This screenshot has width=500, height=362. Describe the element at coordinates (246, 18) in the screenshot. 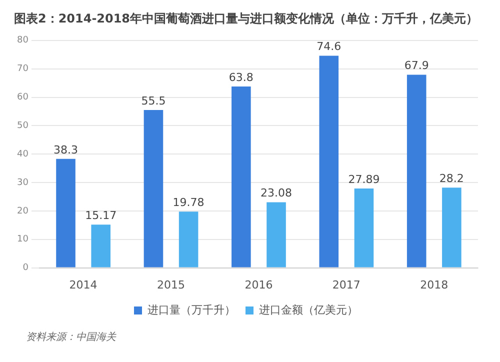

I see `chart-title: 图表2：2014-2018年中国葡萄酒进口量与进口额变化情况（单位：万千升，亿美元）` at that location.